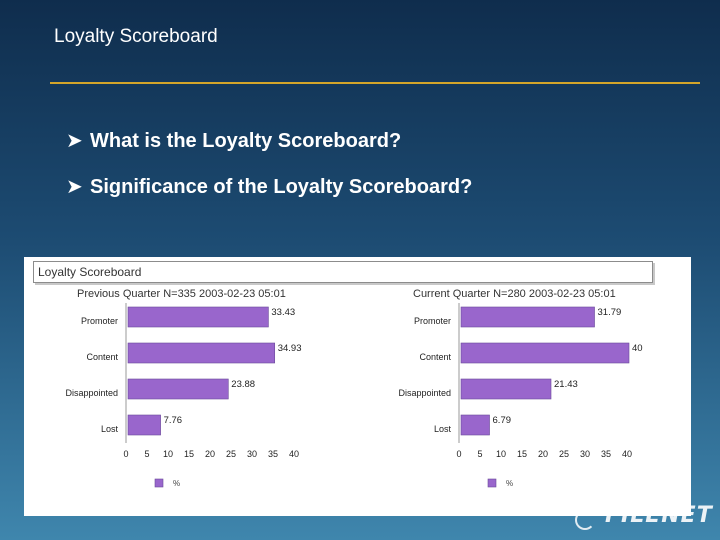 This screenshot has width=720, height=540. I want to click on title-divider, so click(375, 83).